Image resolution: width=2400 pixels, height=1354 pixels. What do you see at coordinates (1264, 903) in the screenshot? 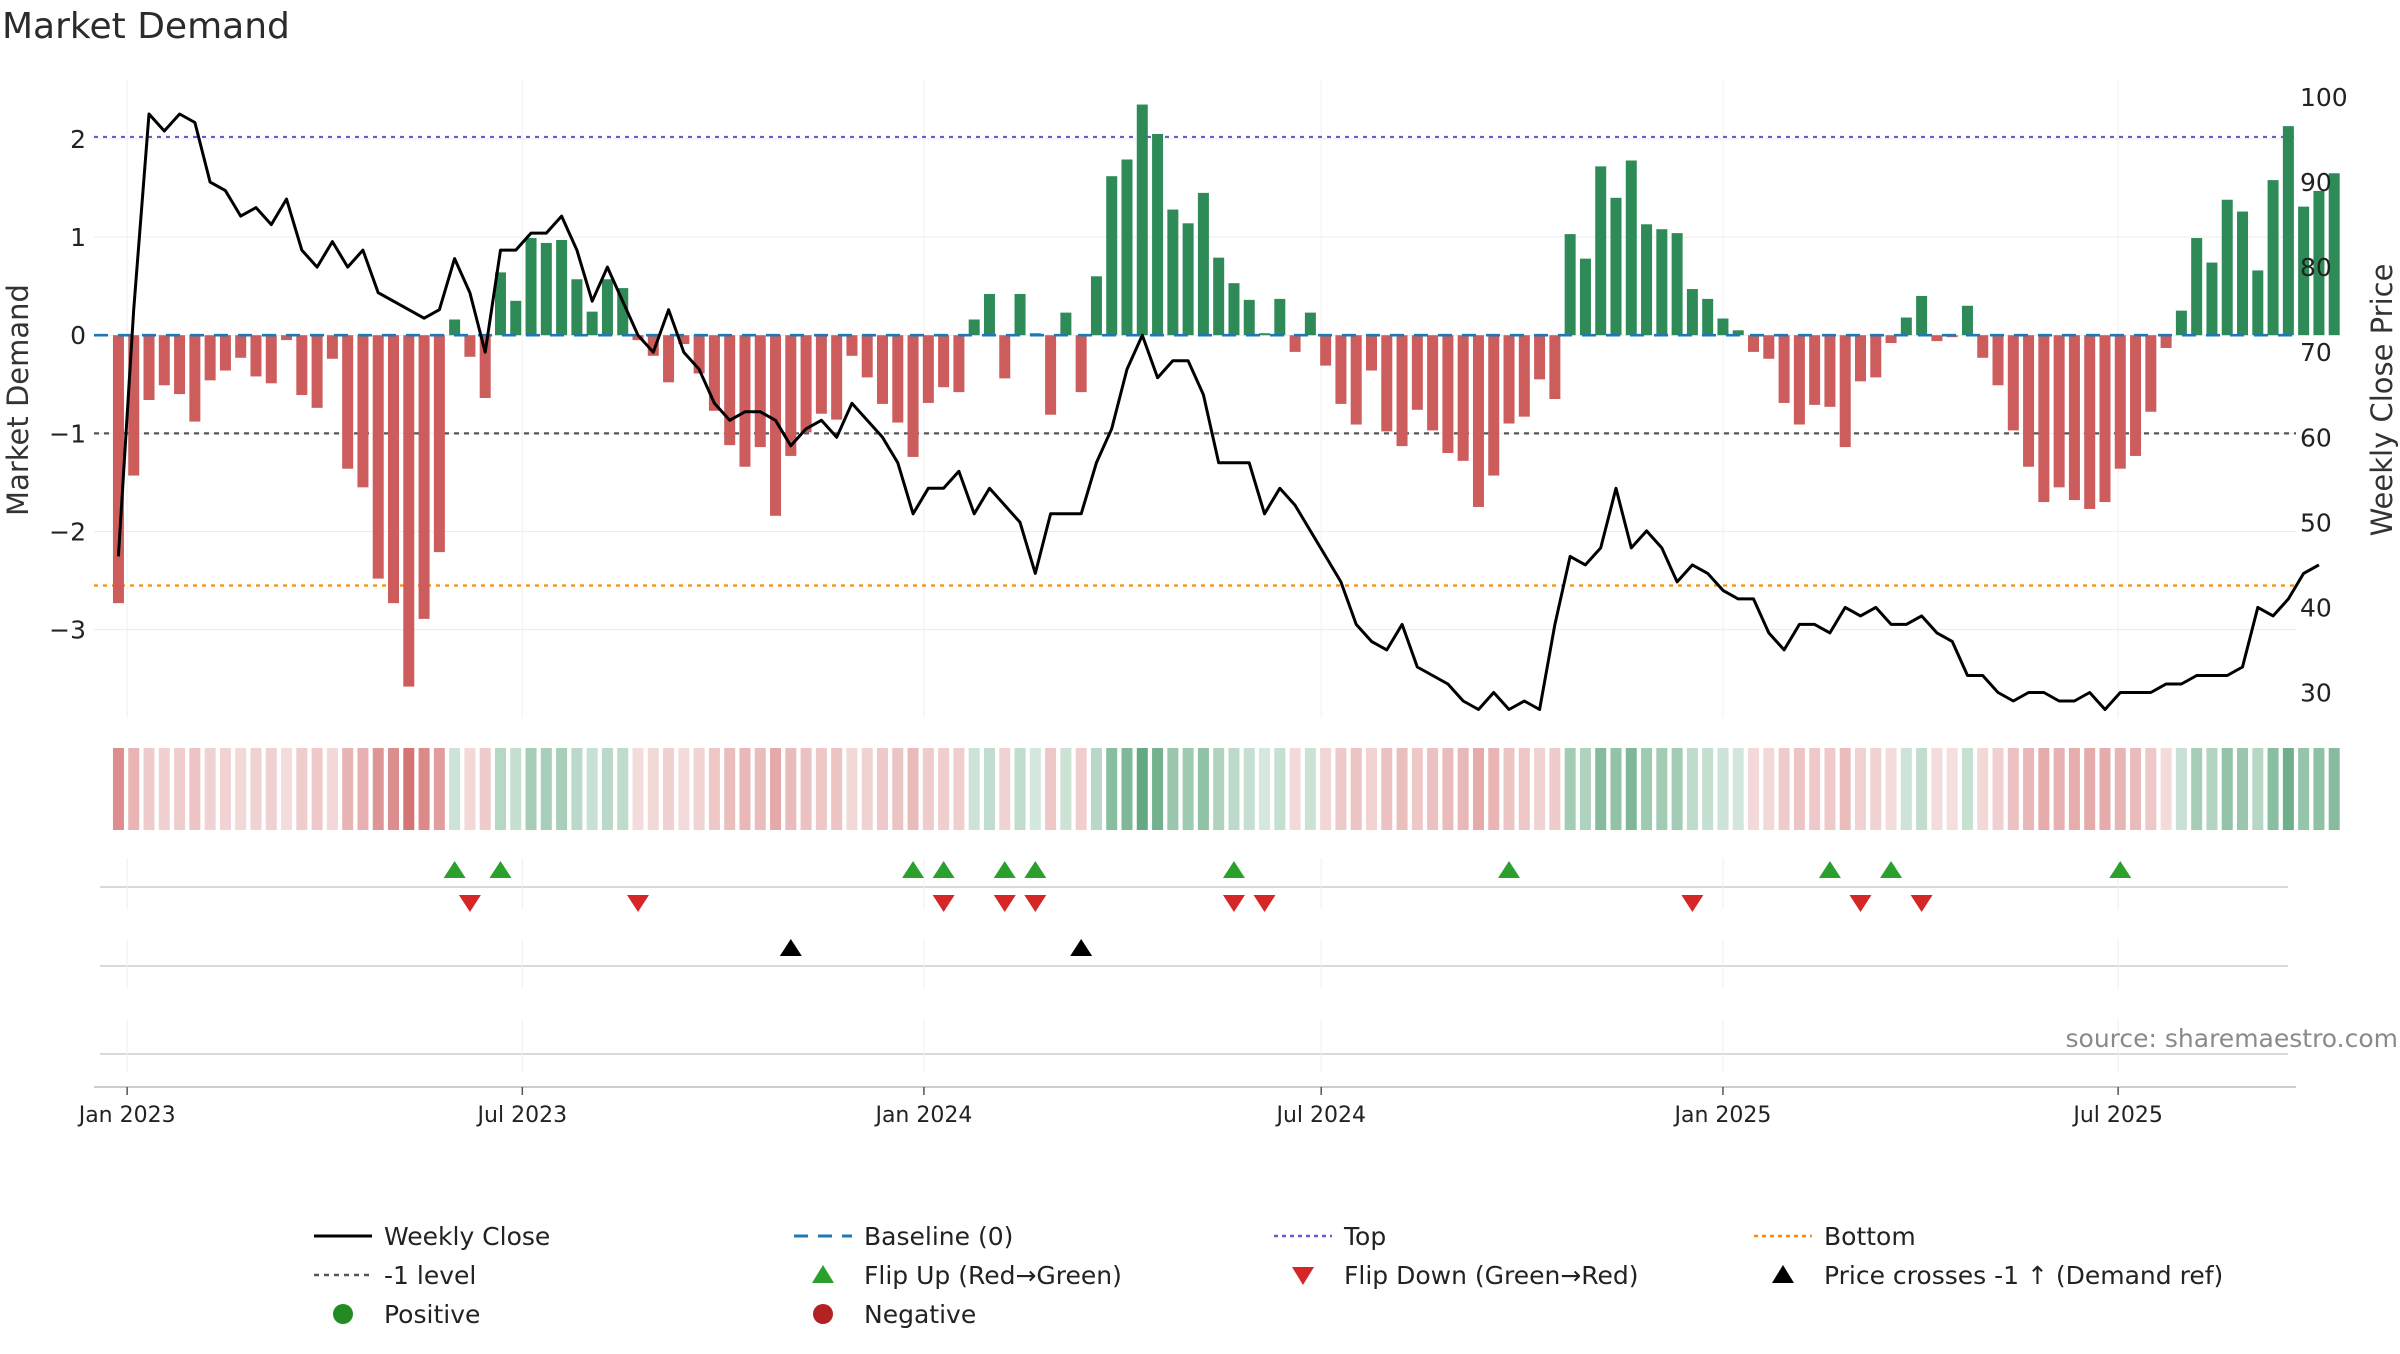
I see `flip-down-marker` at bounding box center [1264, 903].